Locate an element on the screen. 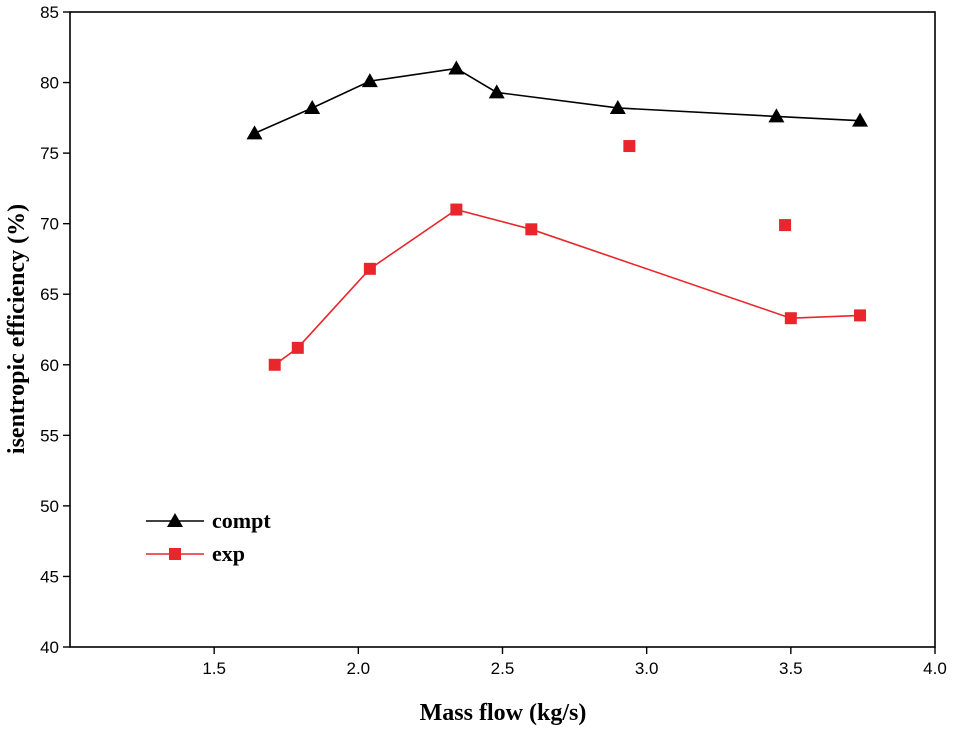 The width and height of the screenshot is (955, 731). x-tick-label: 3.5 is located at coordinates (791, 668).